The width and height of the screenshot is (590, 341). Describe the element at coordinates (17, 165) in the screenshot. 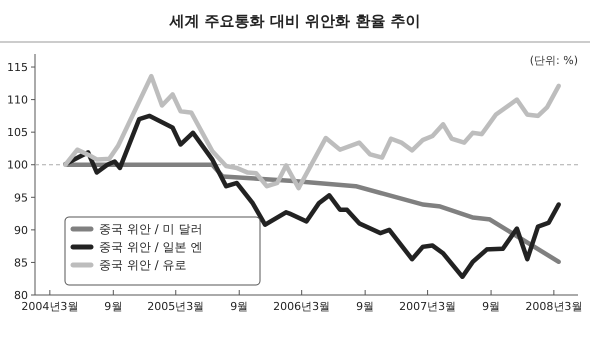

I see `y-tick-label: 100` at that location.